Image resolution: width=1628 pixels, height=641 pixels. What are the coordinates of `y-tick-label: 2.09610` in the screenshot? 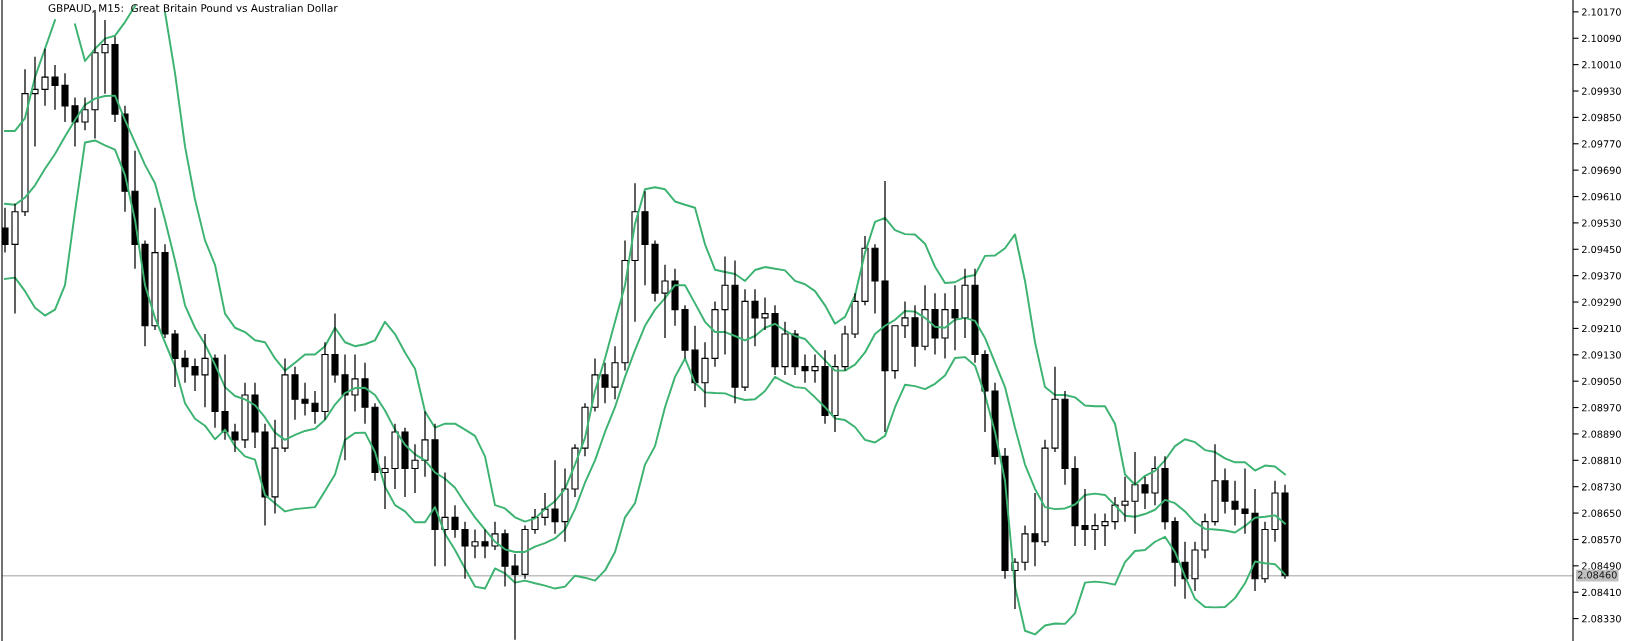 It's located at (1601, 197).